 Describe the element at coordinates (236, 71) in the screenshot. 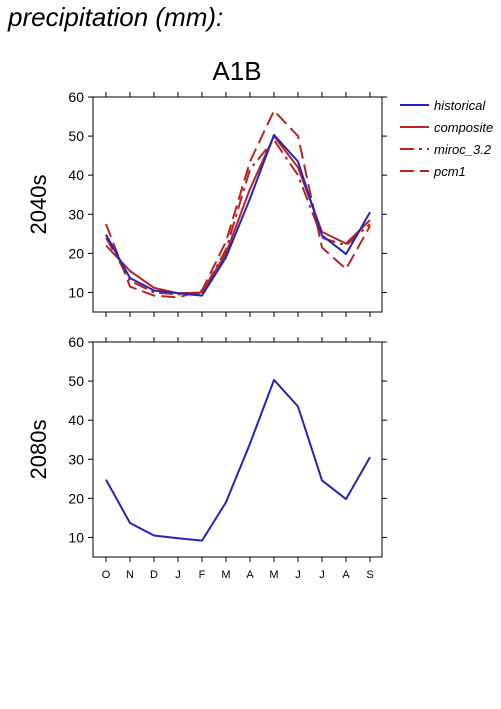

I see `scenario-title: A1B` at that location.